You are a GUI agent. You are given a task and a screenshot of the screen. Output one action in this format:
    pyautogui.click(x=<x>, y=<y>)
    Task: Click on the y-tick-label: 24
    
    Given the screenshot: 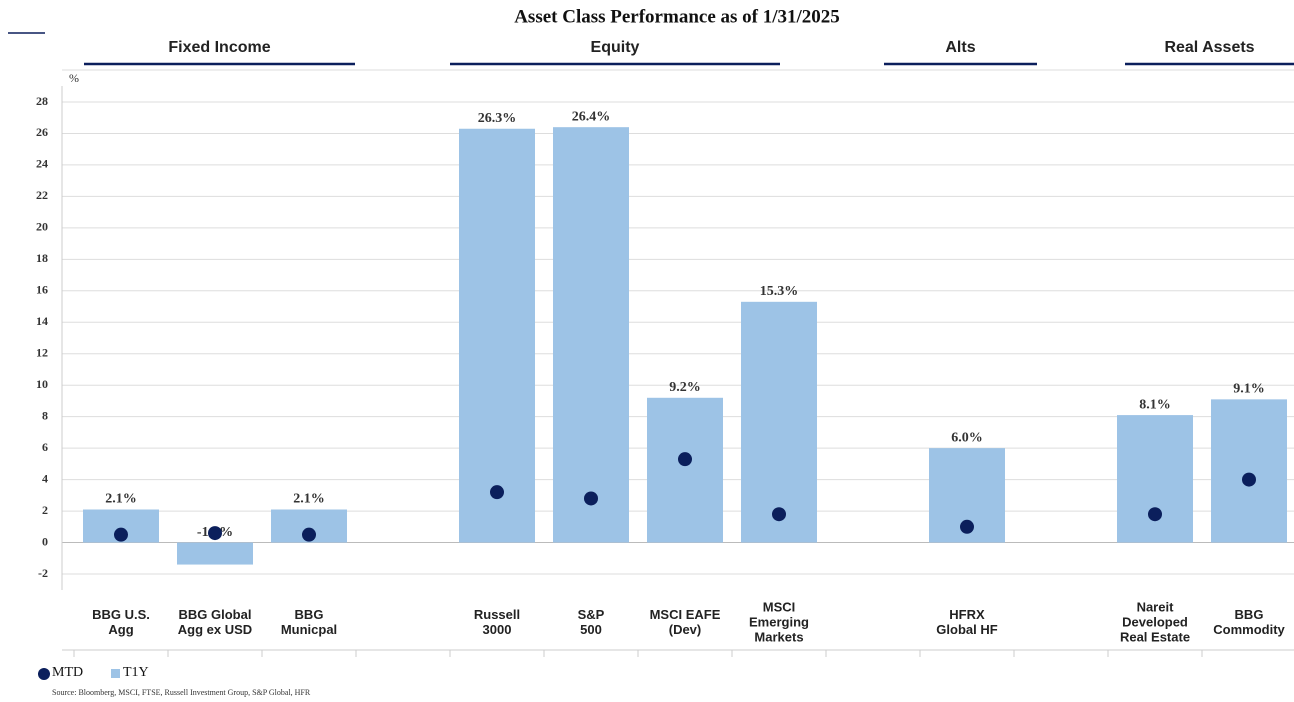 What is the action you would take?
    pyautogui.click(x=42, y=164)
    